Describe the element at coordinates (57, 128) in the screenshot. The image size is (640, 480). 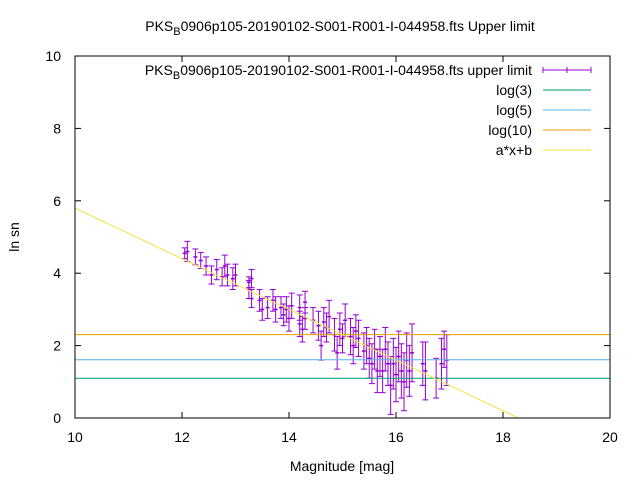
I see `y-tick-label: 8` at that location.